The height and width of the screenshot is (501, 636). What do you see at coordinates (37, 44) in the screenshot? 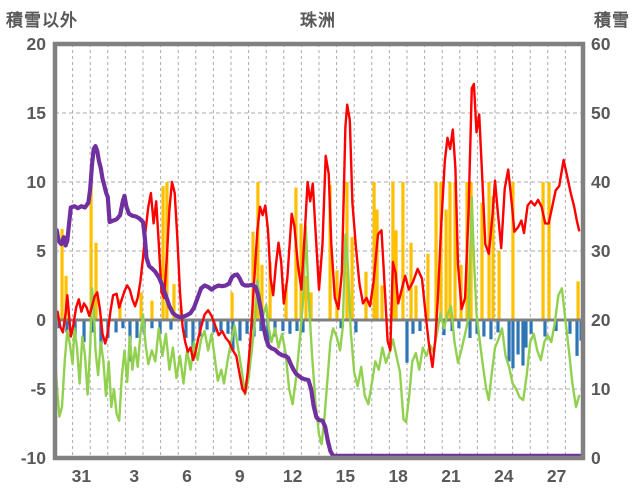
I see `left-axis-tick: 20` at bounding box center [37, 44].